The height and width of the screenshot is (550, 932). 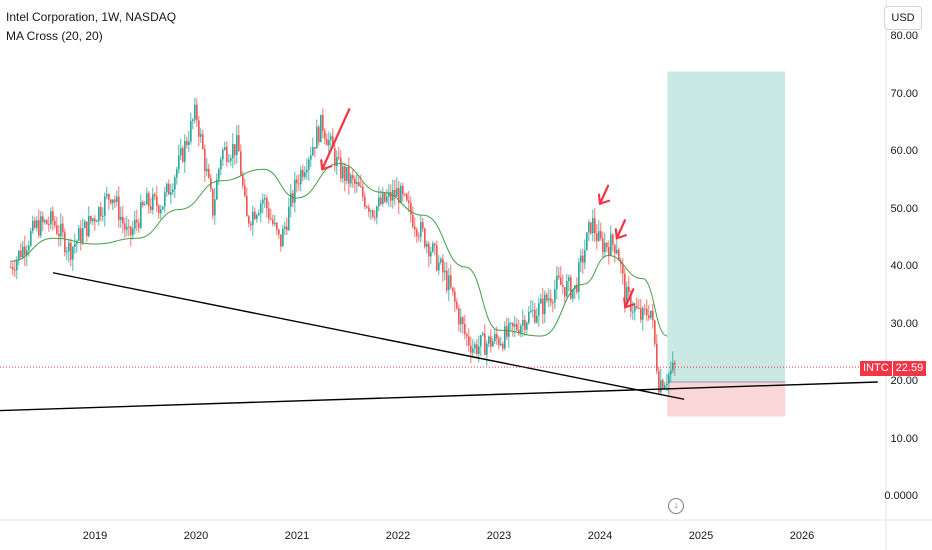 I want to click on arrow-down-circle-icon: ↓, so click(x=676, y=506).